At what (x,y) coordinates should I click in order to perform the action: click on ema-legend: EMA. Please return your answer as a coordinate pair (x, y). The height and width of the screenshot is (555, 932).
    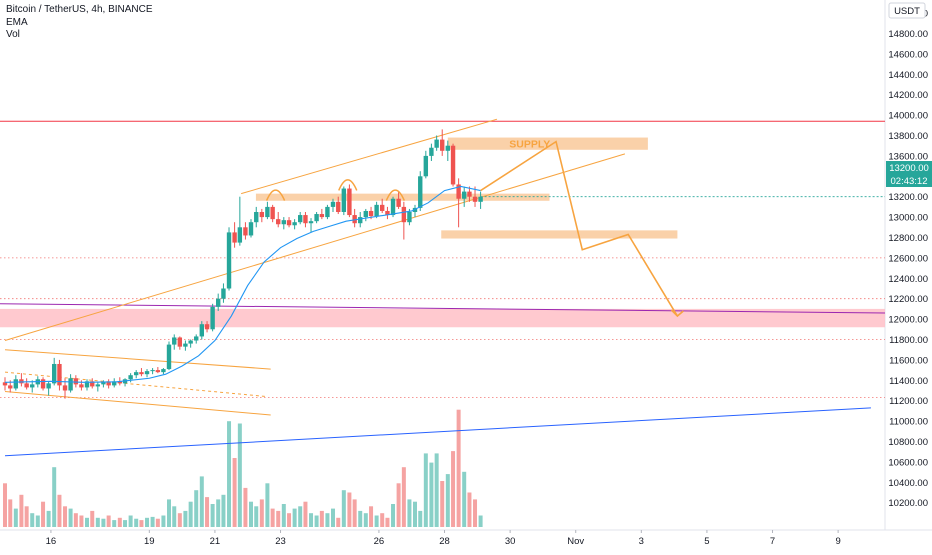
    Looking at the image, I should click on (17, 22).